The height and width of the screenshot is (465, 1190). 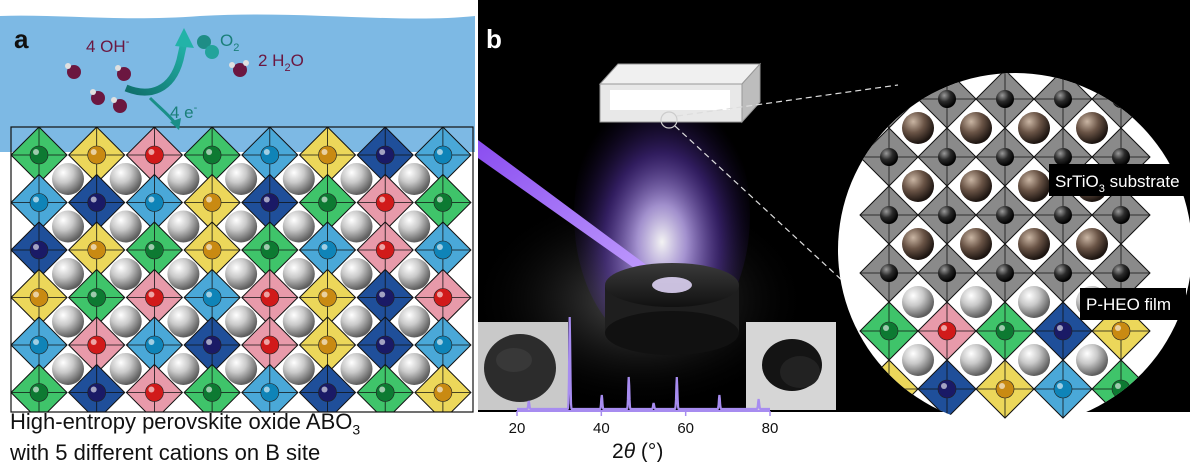 What do you see at coordinates (281, 62) in the screenshot?
I see `h2o-label: 2 H2O` at bounding box center [281, 62].